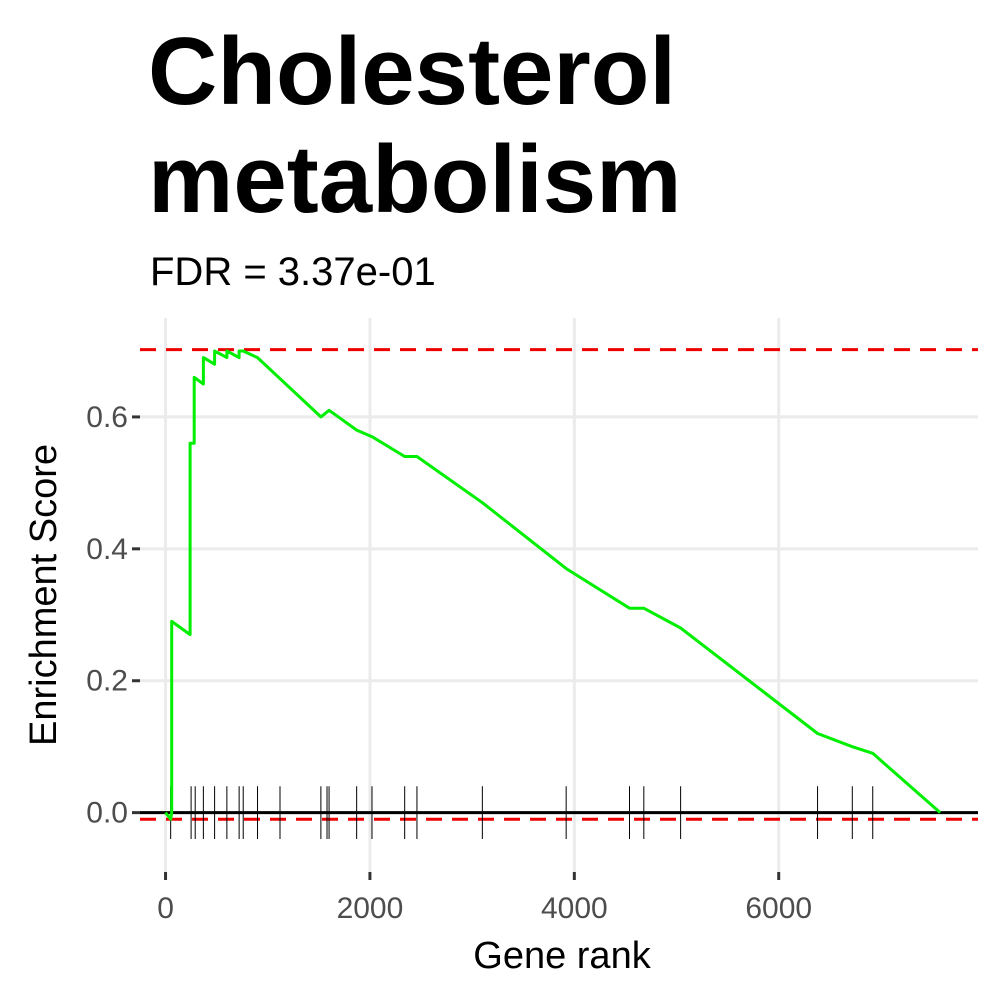 Image resolution: width=1000 pixels, height=1000 pixels. Describe the element at coordinates (44, 595) in the screenshot. I see `y-axis-label: Enrichment Score` at that location.